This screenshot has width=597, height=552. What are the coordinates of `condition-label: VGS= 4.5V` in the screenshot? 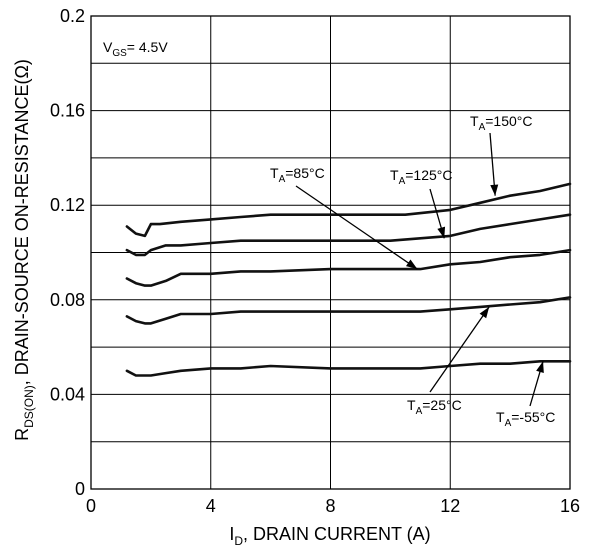 It's located at (135, 49).